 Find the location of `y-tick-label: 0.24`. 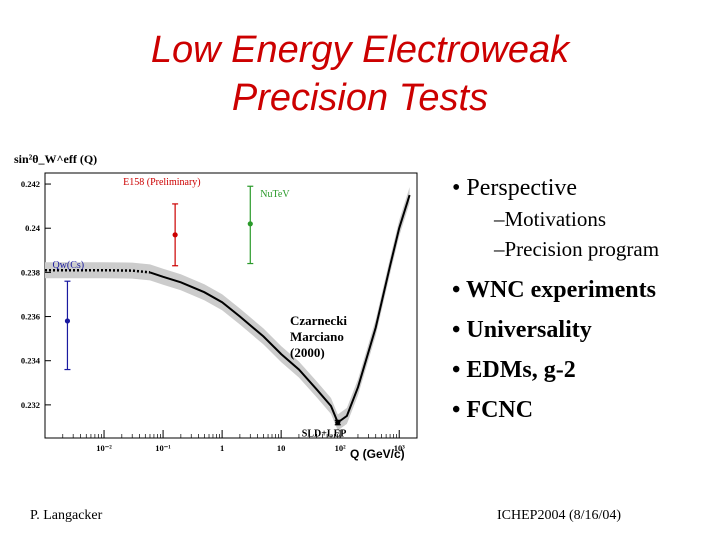

y-tick-label: 0.24 is located at coordinates (33, 228).